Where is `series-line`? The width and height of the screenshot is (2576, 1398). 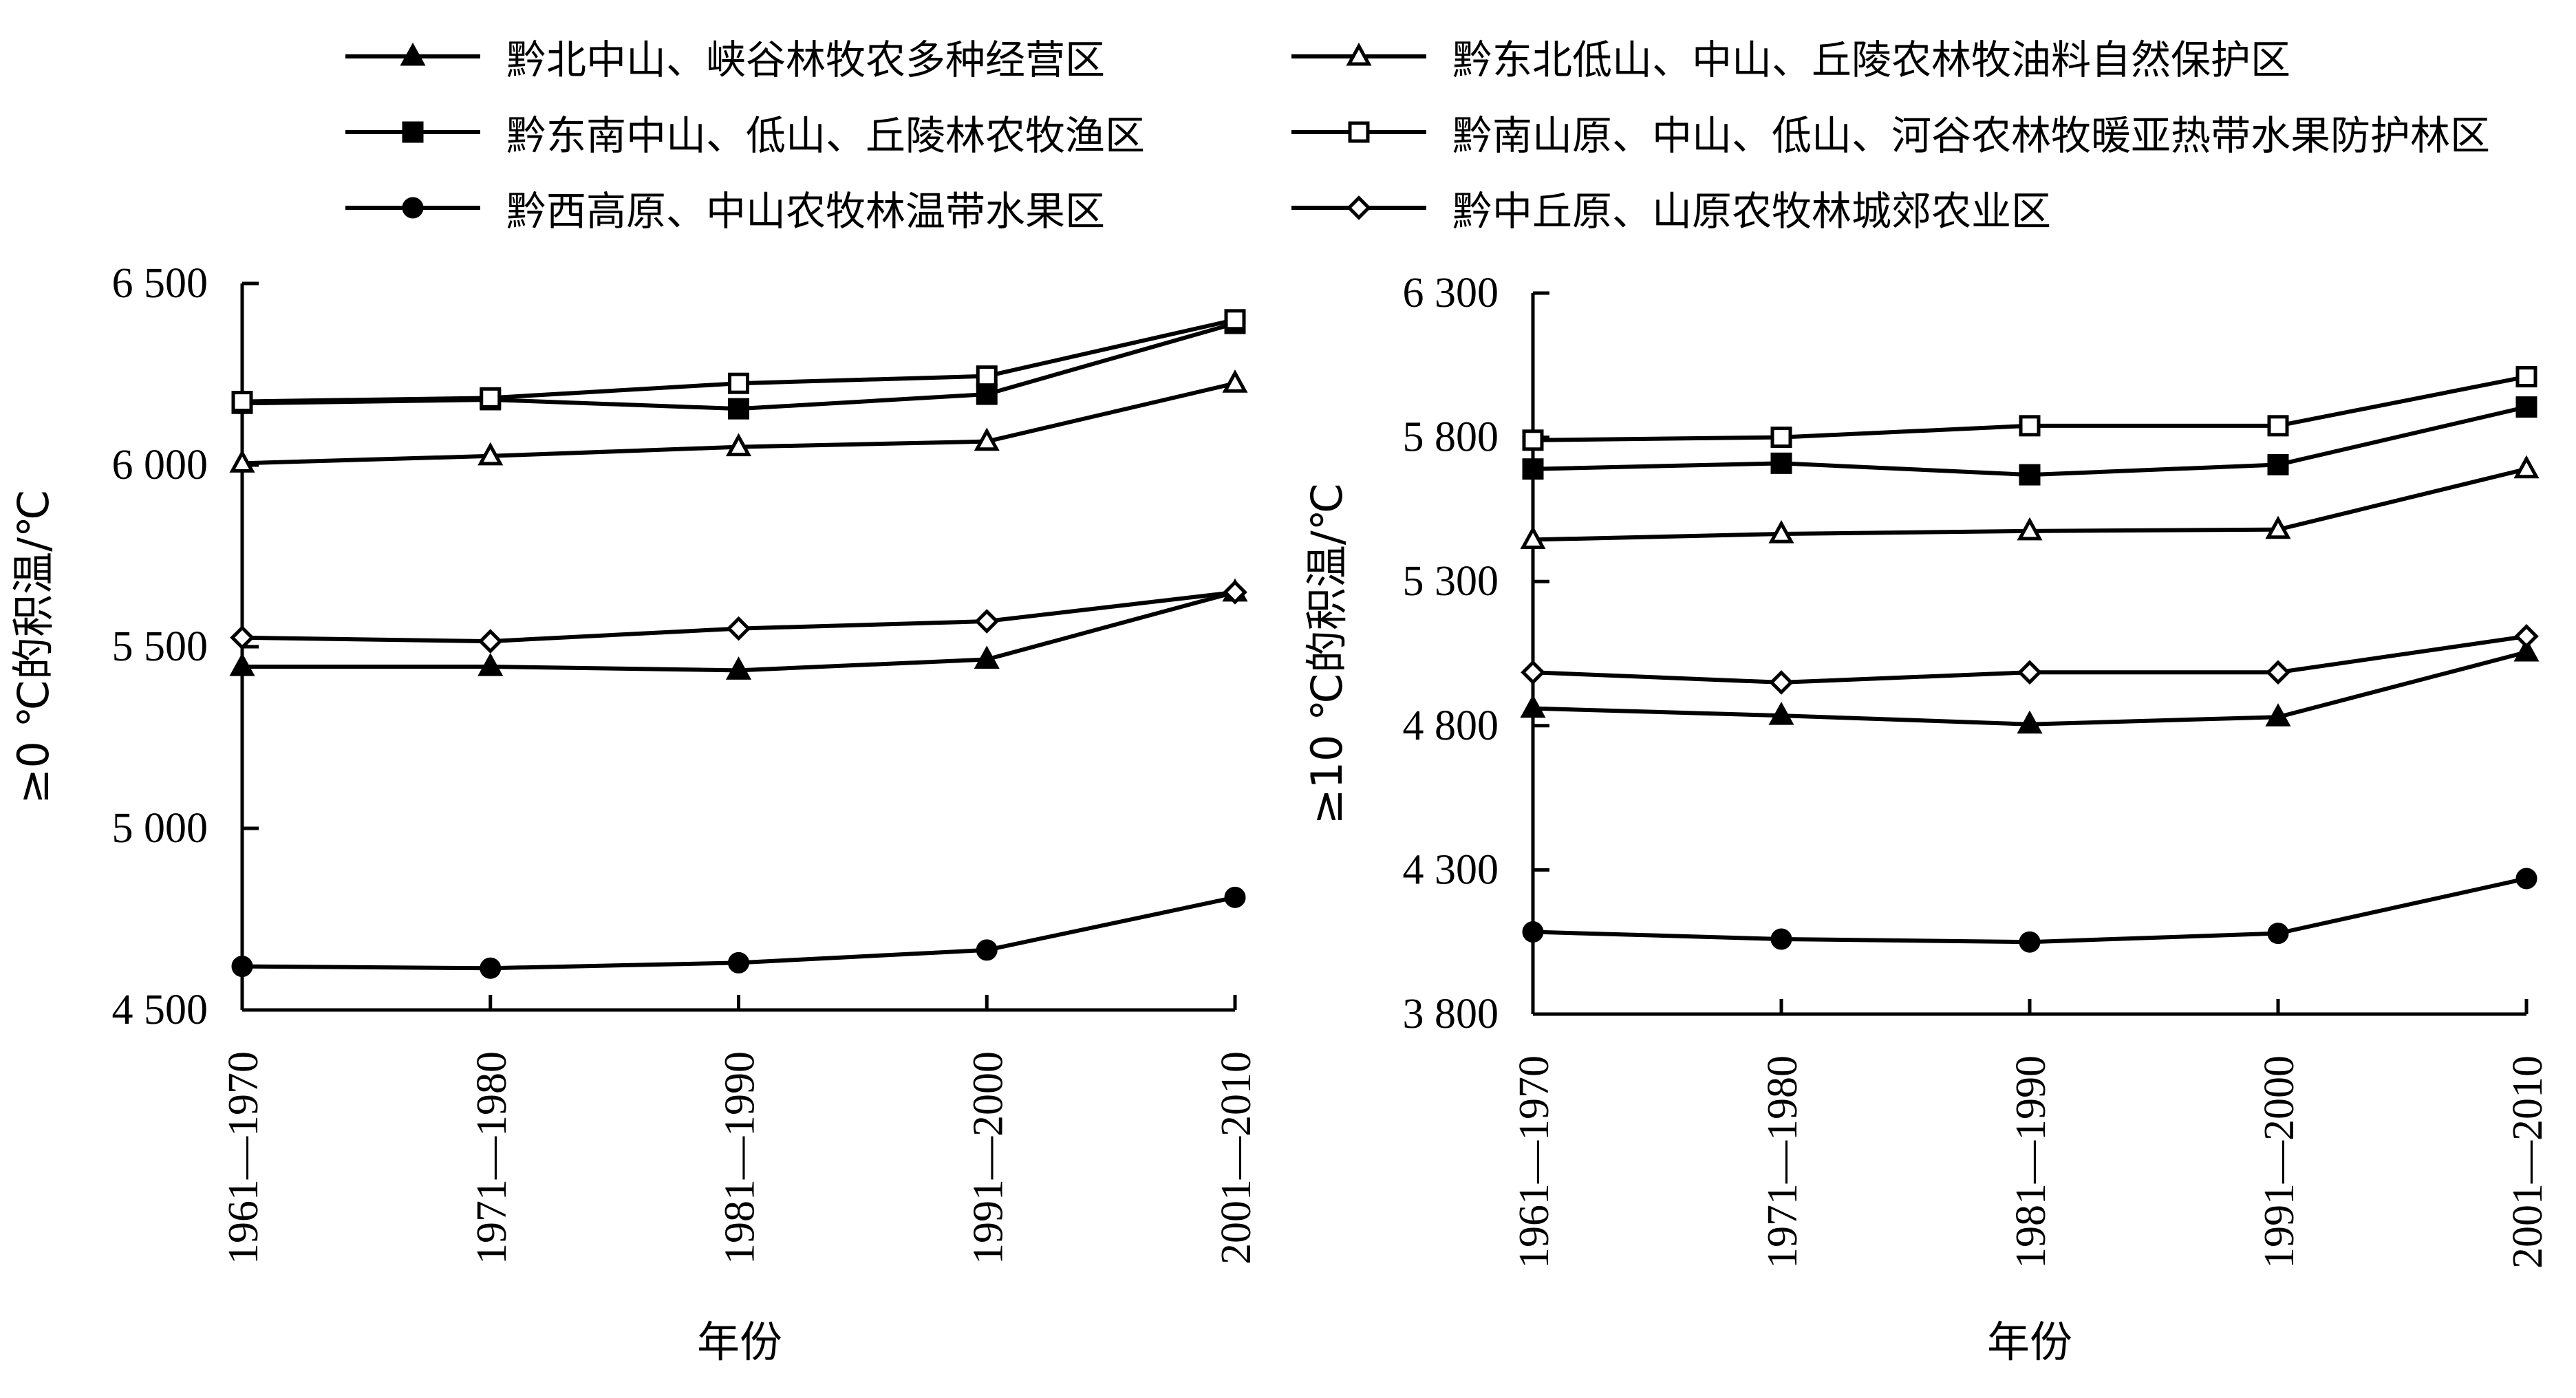 series-line is located at coordinates (739, 366).